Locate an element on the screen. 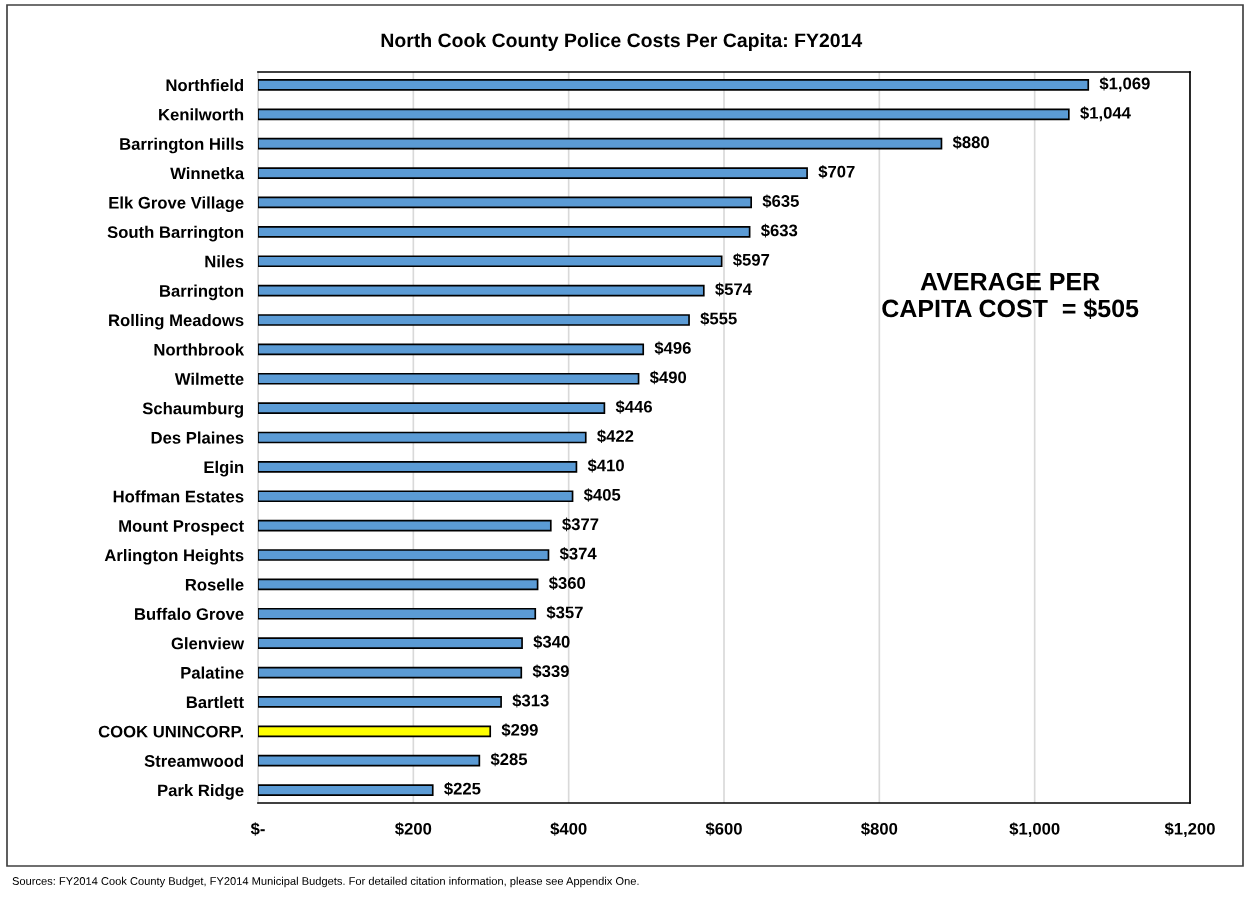 The width and height of the screenshot is (1250, 905). y-tick-label: Winnetka is located at coordinates (207, 173).